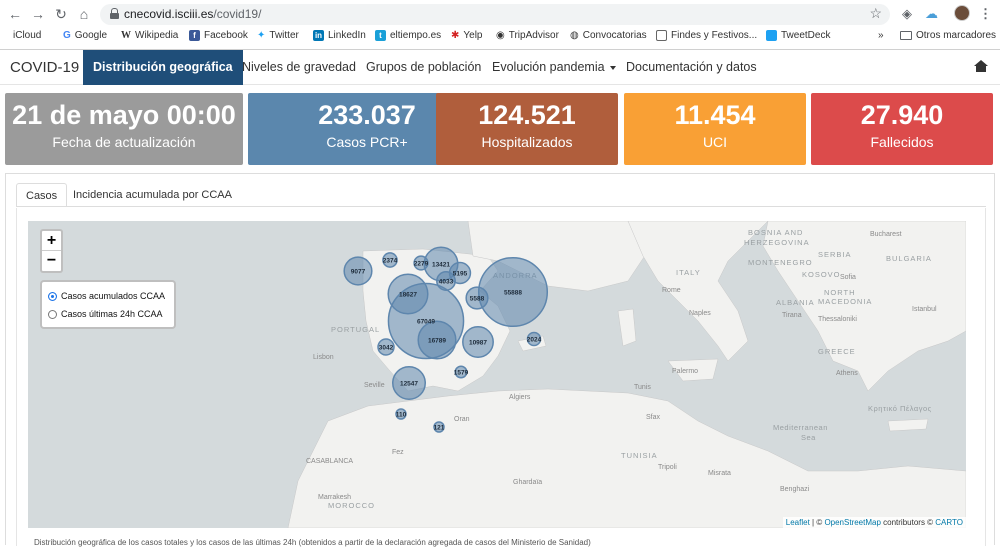 This screenshot has width=1000, height=547. Describe the element at coordinates (900, 408) in the screenshot. I see `label-cretan-sea: Κρητικό Πέλαγος` at that location.